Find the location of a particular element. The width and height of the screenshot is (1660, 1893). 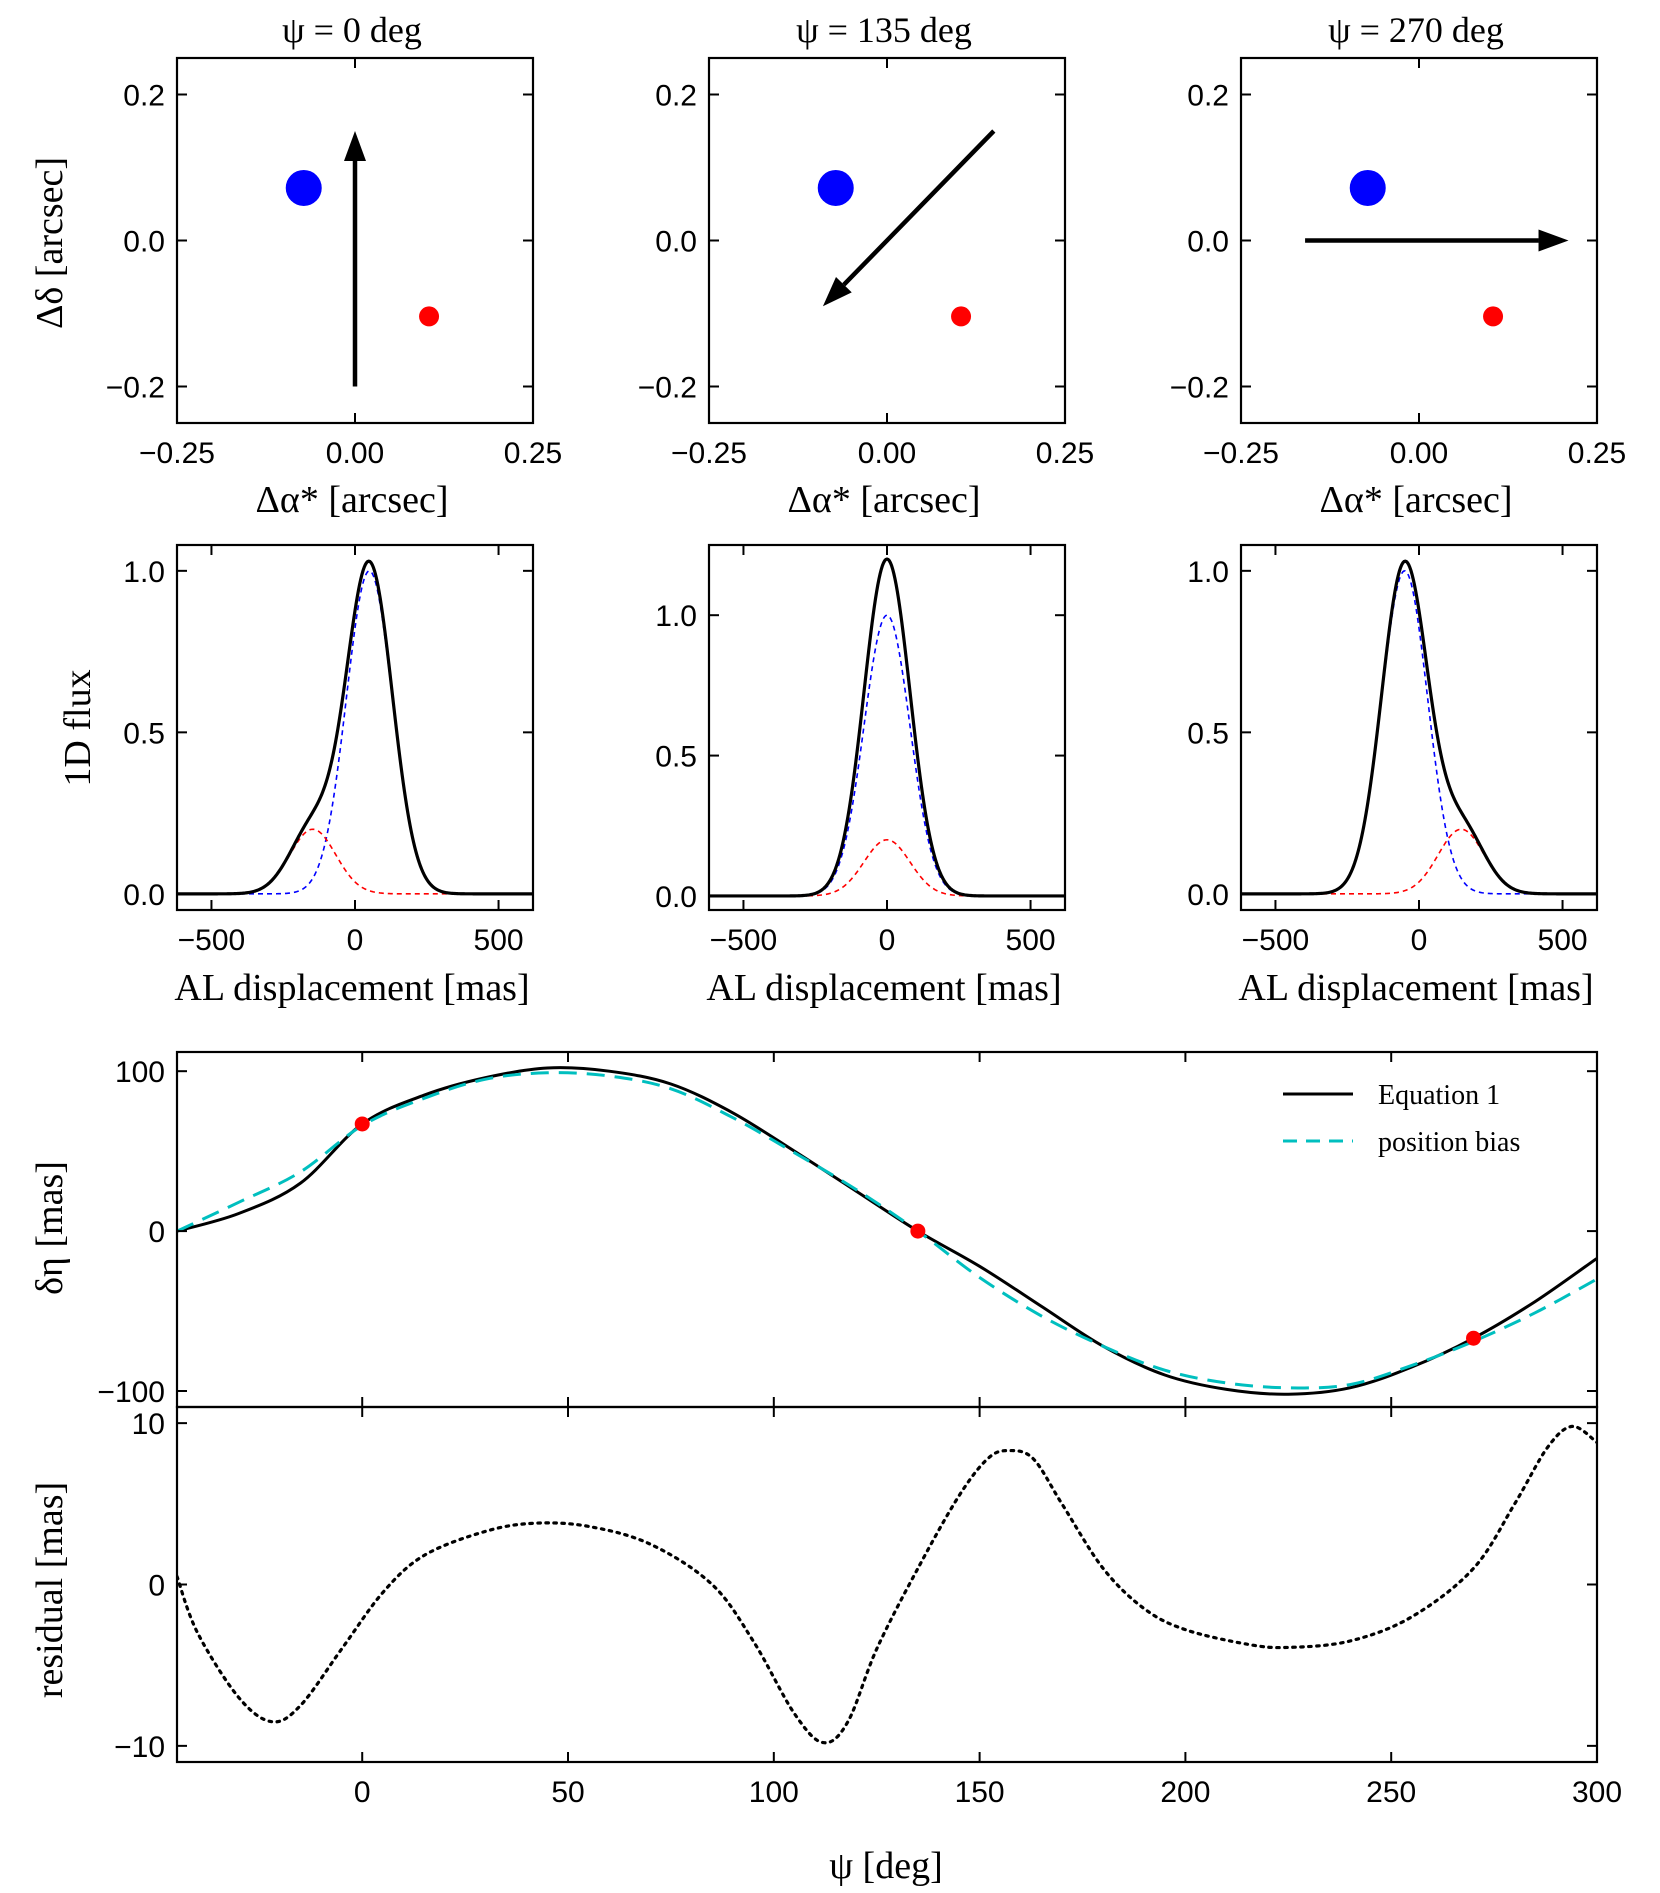

title-psi-270: ψ = 270 deg is located at coordinates (1416, 30).